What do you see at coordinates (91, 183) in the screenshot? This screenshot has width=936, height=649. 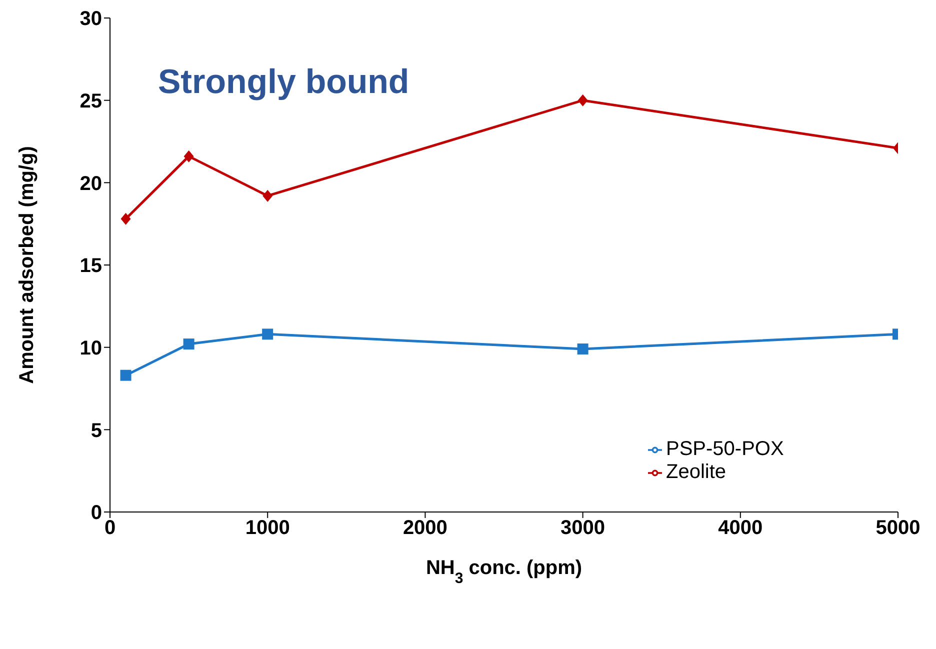 I see `y-tick-label: 20` at bounding box center [91, 183].